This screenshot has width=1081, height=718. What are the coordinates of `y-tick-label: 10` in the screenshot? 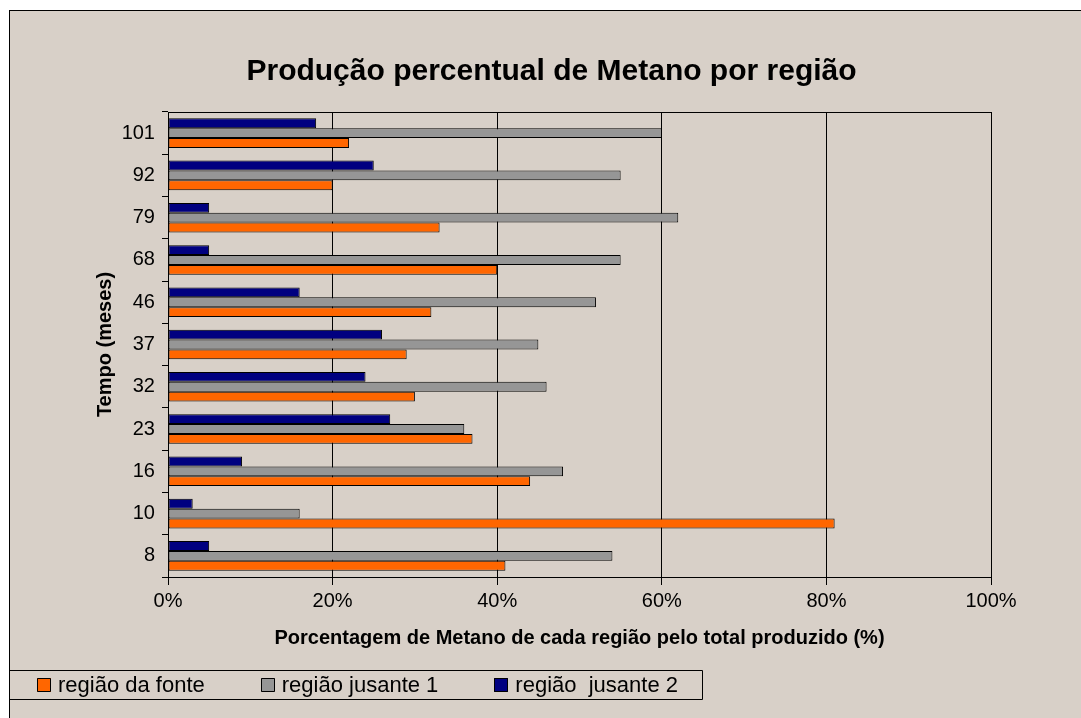 It's located at (143, 512).